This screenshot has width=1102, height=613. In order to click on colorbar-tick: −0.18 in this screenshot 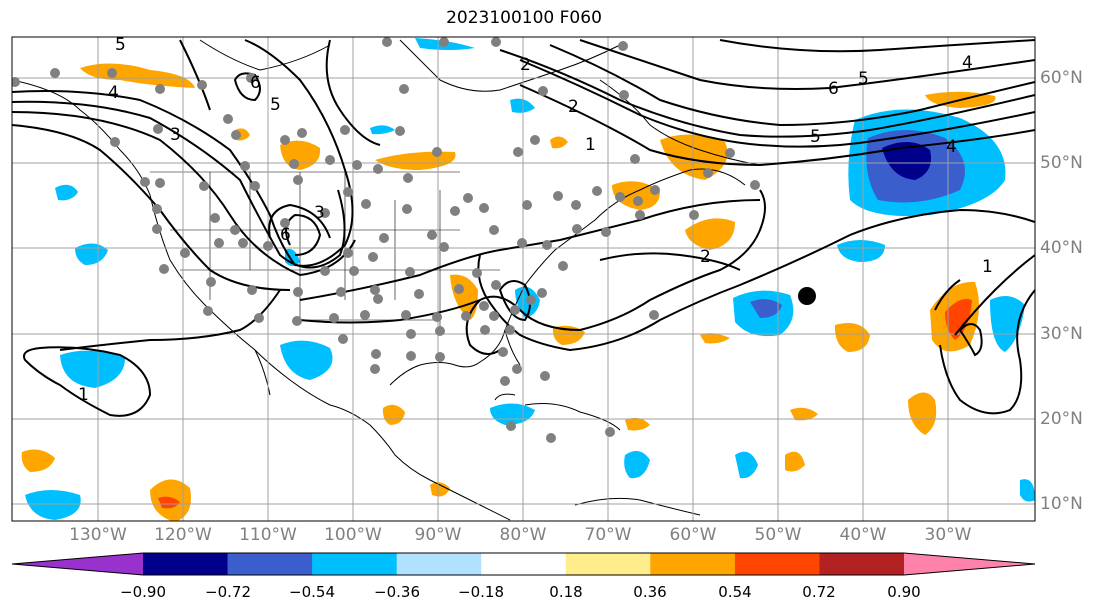, I will do `click(481, 592)`.